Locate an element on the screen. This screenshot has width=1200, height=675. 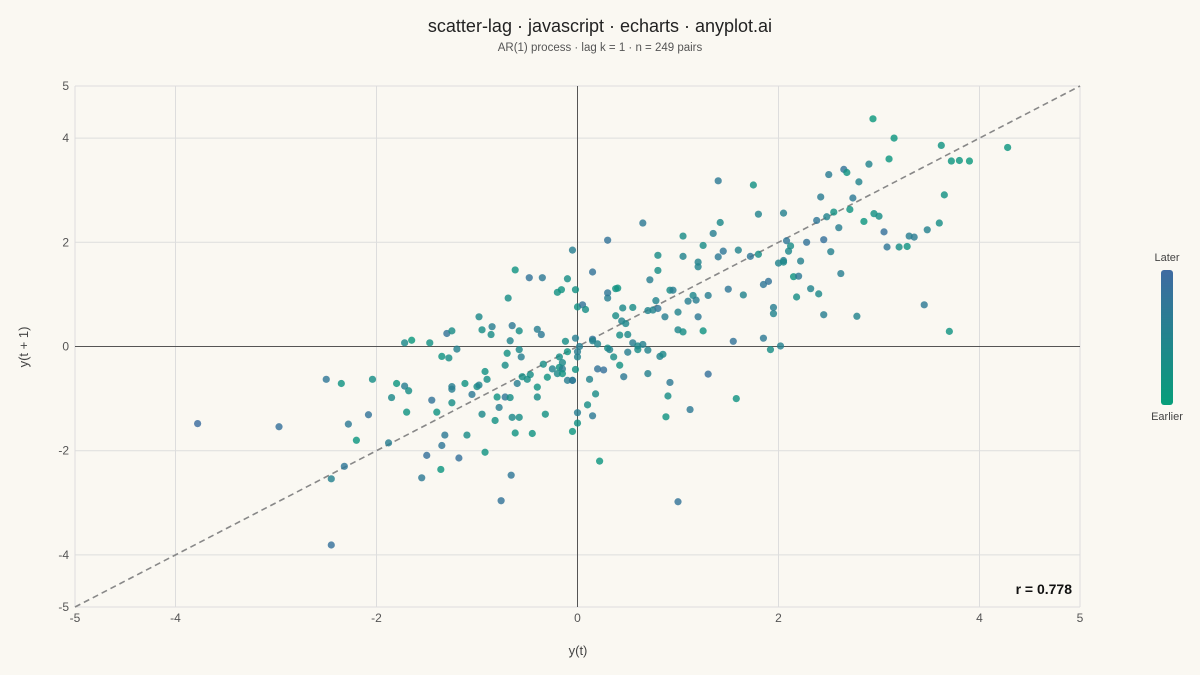
y-tick-label: -4 is located at coordinates (63, 555).